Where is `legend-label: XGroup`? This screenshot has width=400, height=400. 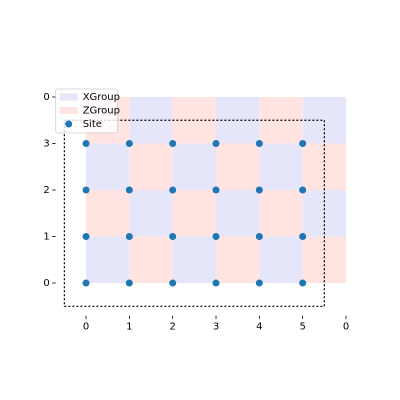
legend-label: XGroup is located at coordinates (101, 97).